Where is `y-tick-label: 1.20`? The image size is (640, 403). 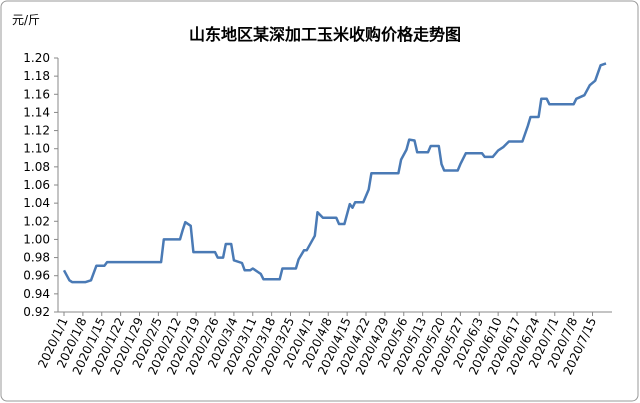 y-tick-label: 1.20 is located at coordinates (36, 58).